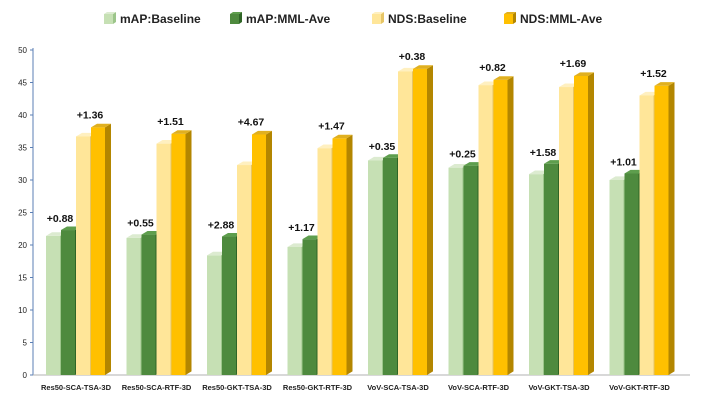 The height and width of the screenshot is (420, 702). I want to click on x-tick-label: VoV-SCA-RTF-3D, so click(479, 387).